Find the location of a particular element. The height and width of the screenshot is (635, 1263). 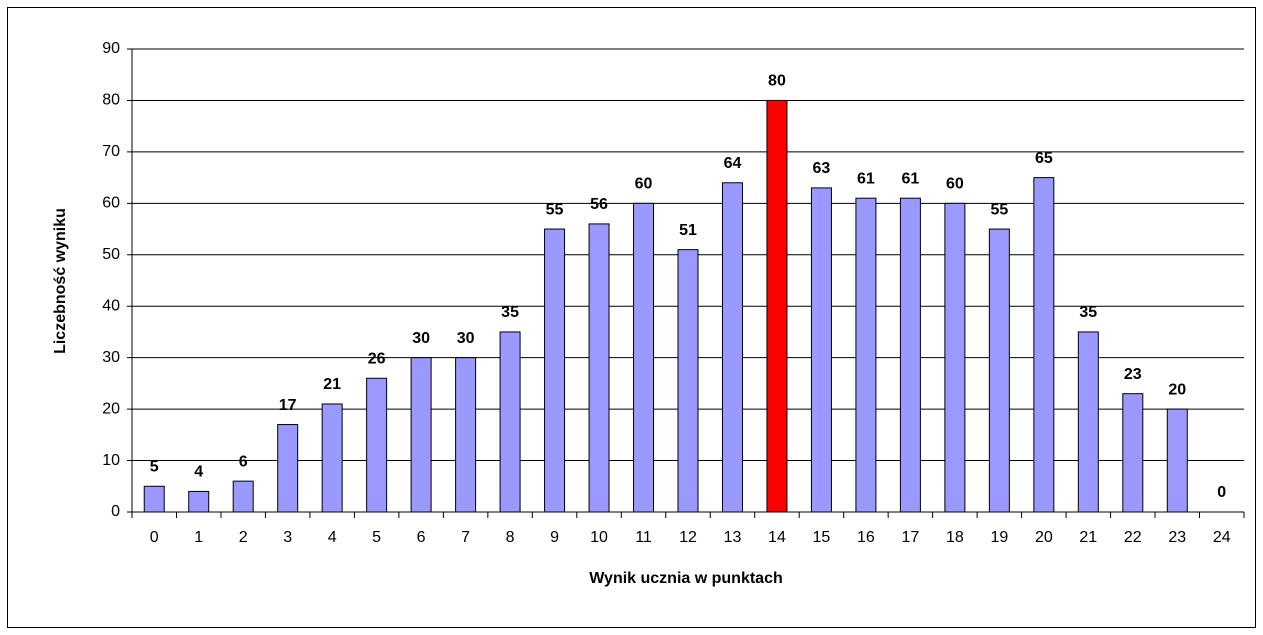

x-tick-label: 9 is located at coordinates (554, 537).